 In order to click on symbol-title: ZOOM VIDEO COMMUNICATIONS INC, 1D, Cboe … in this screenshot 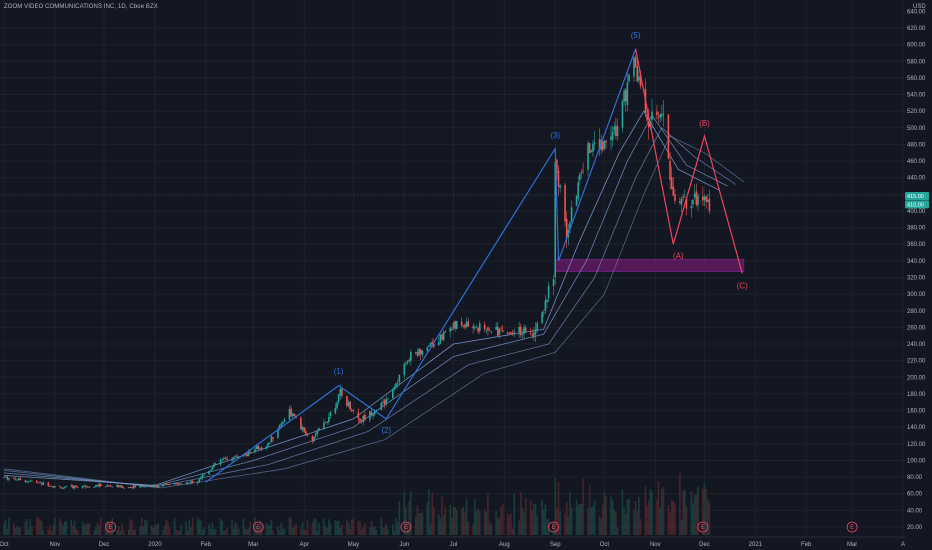, I will do `click(81, 7)`.